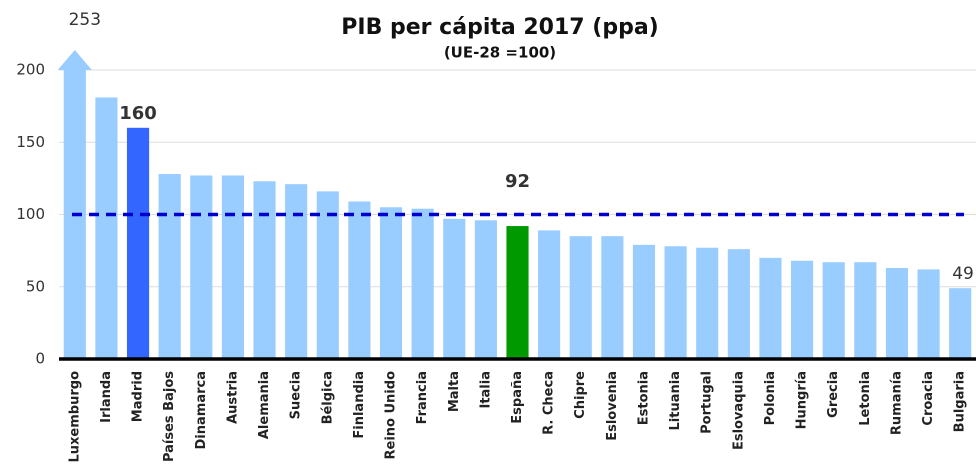 This screenshot has height=471, width=976. I want to click on y-tick-label: 50, so click(35, 286).